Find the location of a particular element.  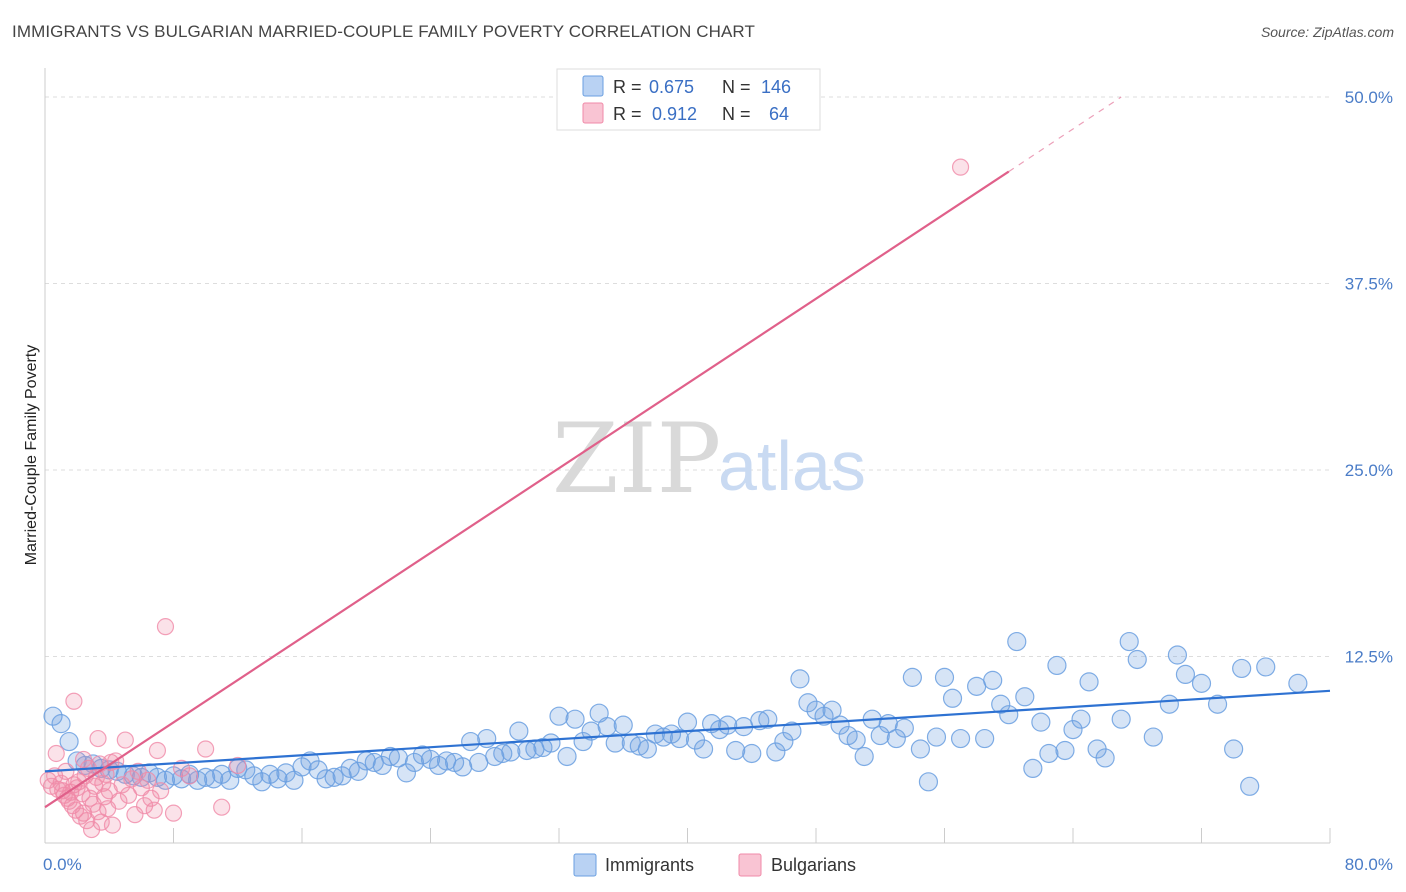

y-tick-label-3: 50.0% is located at coordinates (1369, 97).